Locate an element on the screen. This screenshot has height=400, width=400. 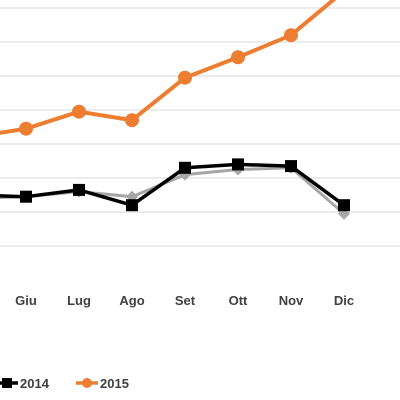
x-tick-label: Ott is located at coordinates (238, 300).